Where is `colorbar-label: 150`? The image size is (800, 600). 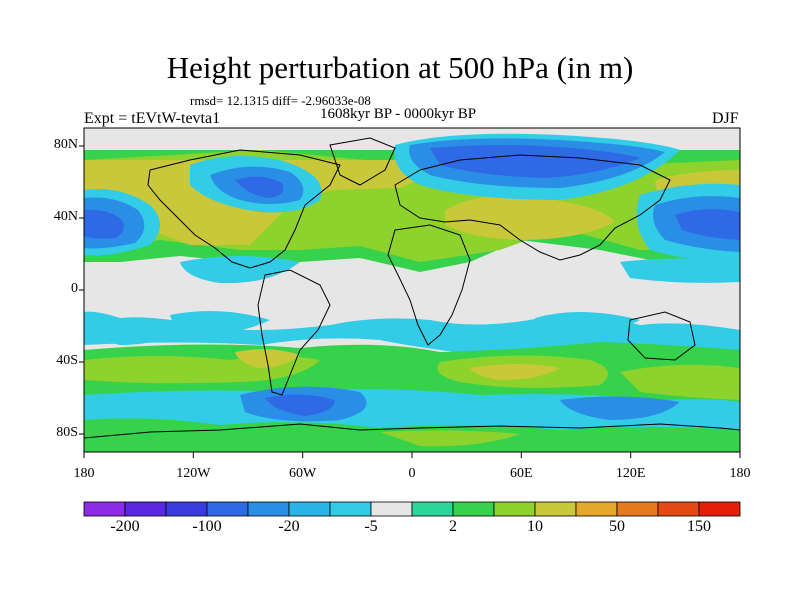
colorbar-label: 150 is located at coordinates (699, 526).